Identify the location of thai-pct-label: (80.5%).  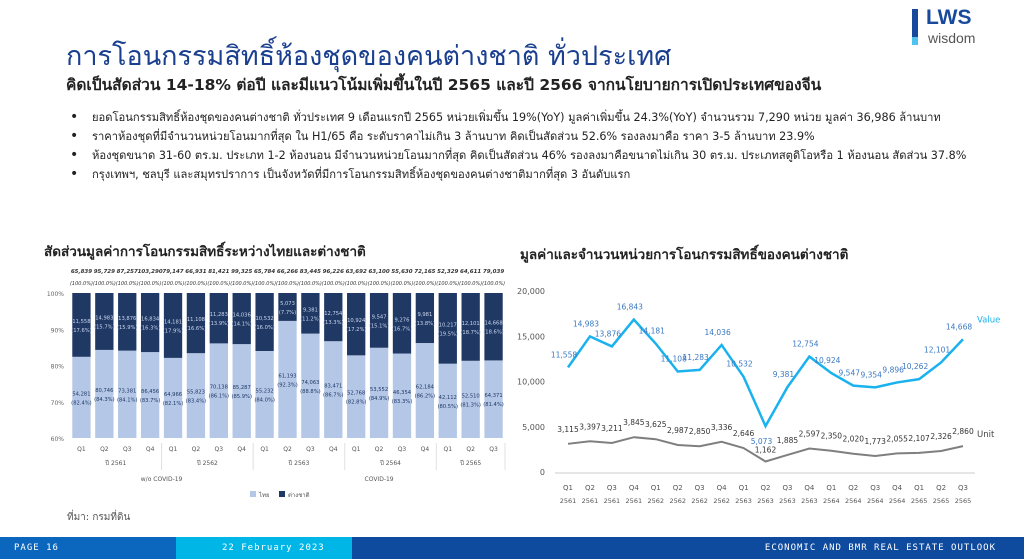
(447, 407).